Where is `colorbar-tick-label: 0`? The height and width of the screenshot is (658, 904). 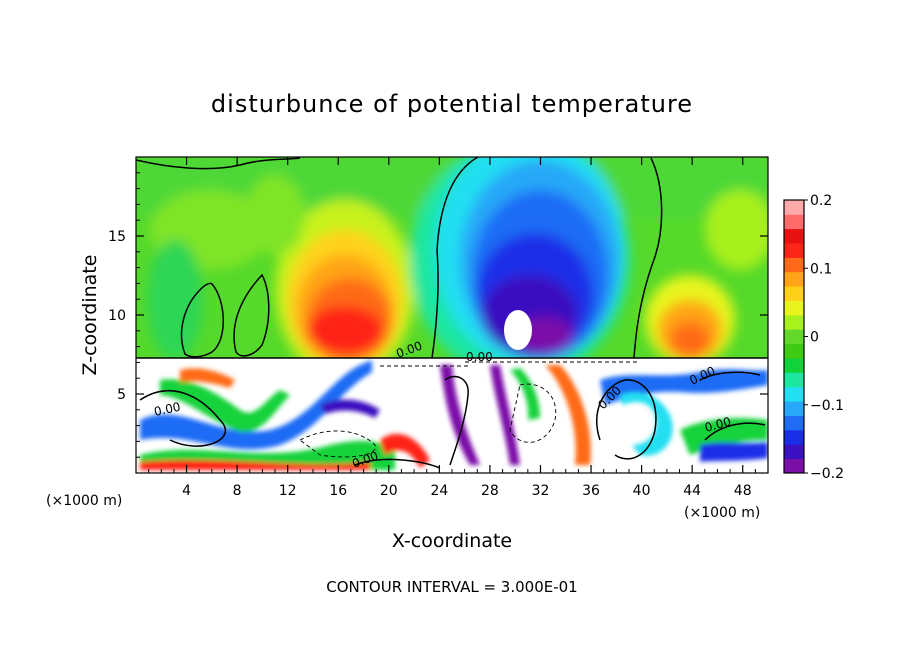 colorbar-tick-label: 0 is located at coordinates (814, 338).